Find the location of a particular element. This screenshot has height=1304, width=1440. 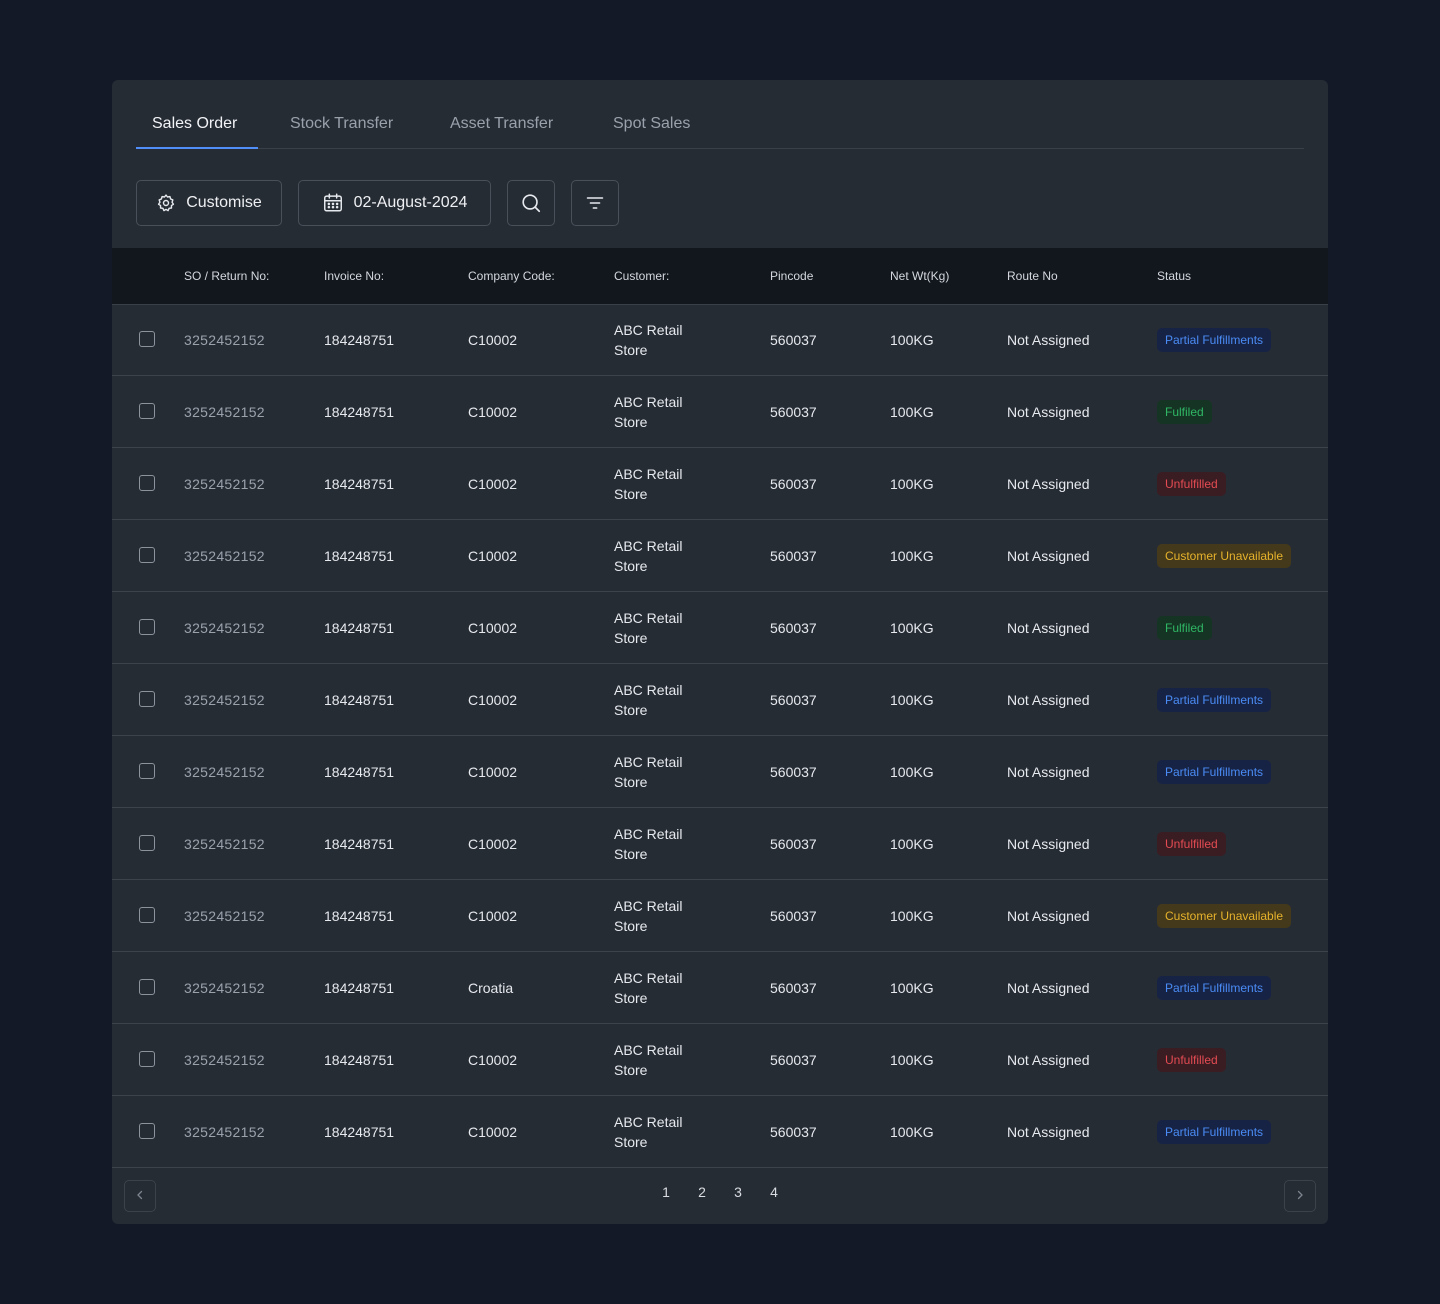

chevron-right-icon is located at coordinates (1300, 1196).